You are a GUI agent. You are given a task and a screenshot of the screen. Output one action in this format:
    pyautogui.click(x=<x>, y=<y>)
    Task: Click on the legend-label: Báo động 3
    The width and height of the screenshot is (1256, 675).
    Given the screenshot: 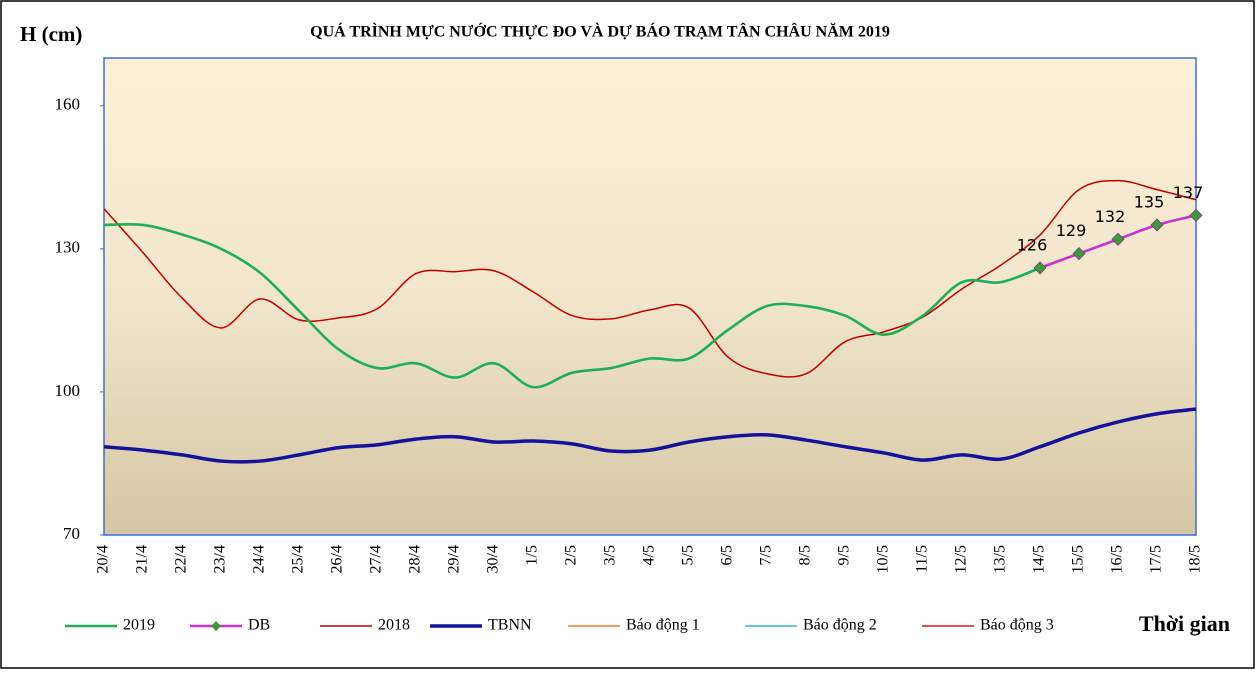 What is the action you would take?
    pyautogui.click(x=1017, y=625)
    